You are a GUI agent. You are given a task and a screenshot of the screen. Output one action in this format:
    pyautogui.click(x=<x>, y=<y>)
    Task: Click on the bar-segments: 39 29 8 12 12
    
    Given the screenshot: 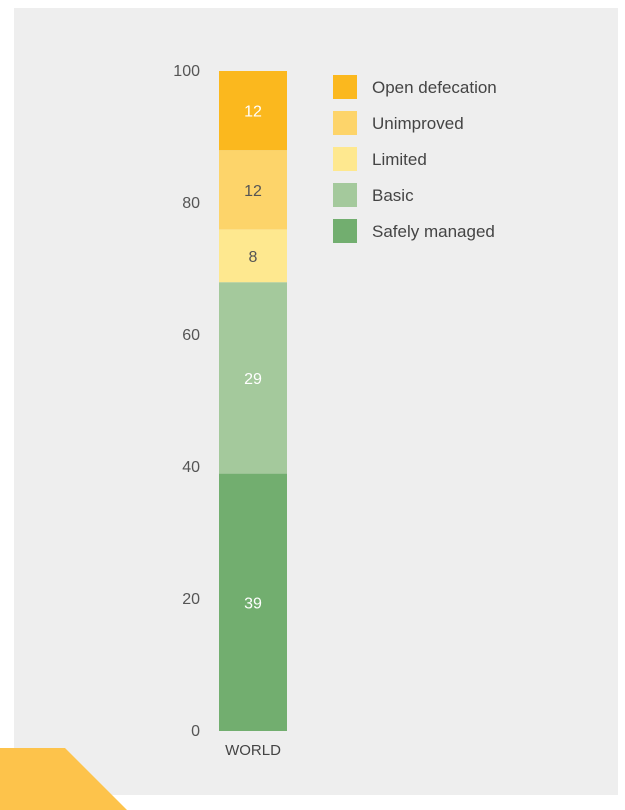 What is the action you would take?
    pyautogui.click(x=253, y=401)
    